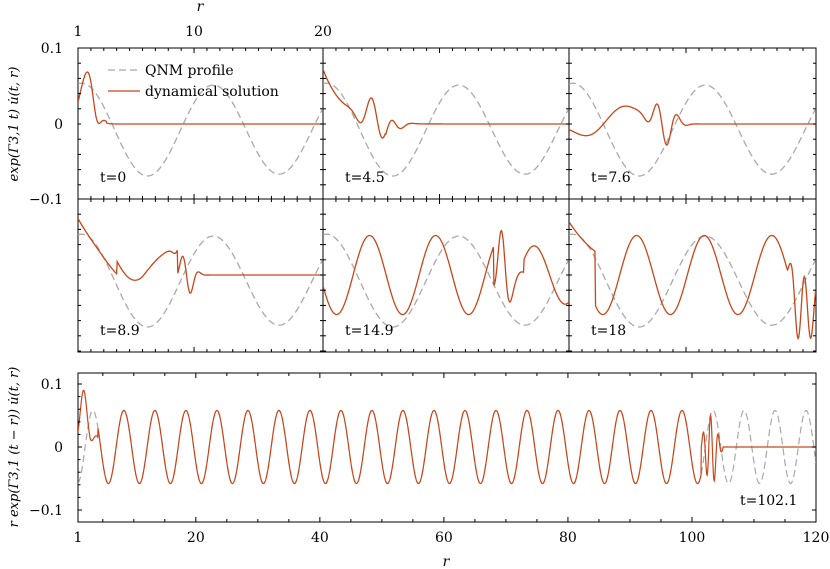  I want to click on bottom-x-tick-label: 120, so click(816, 538).